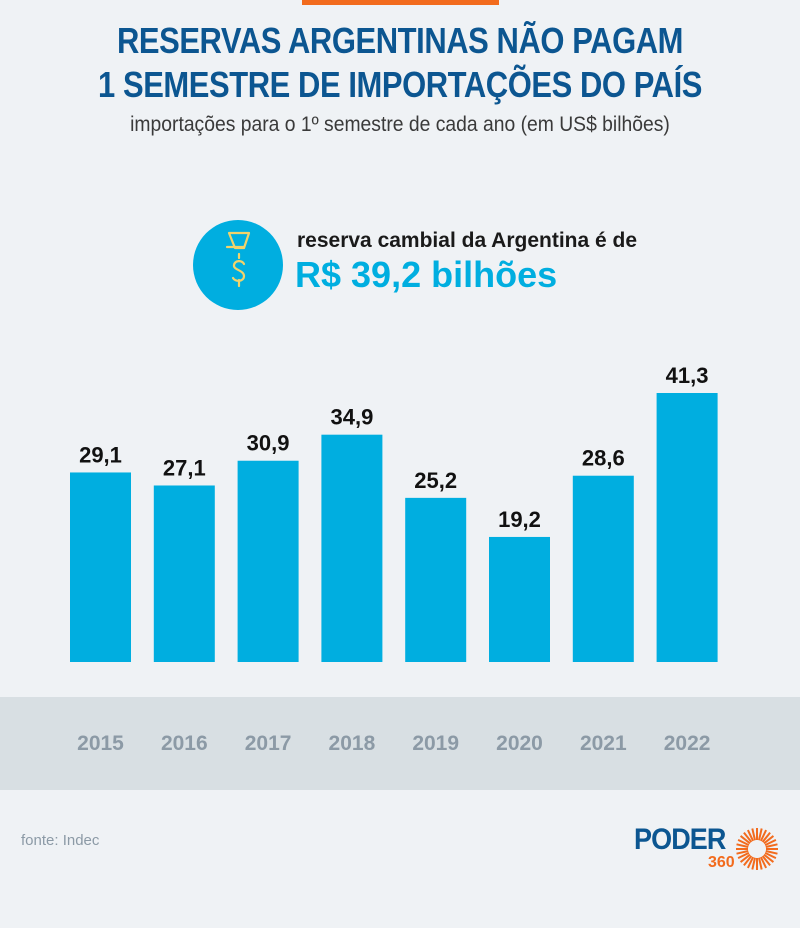  What do you see at coordinates (400, 743) in the screenshot?
I see `x-axis-band` at bounding box center [400, 743].